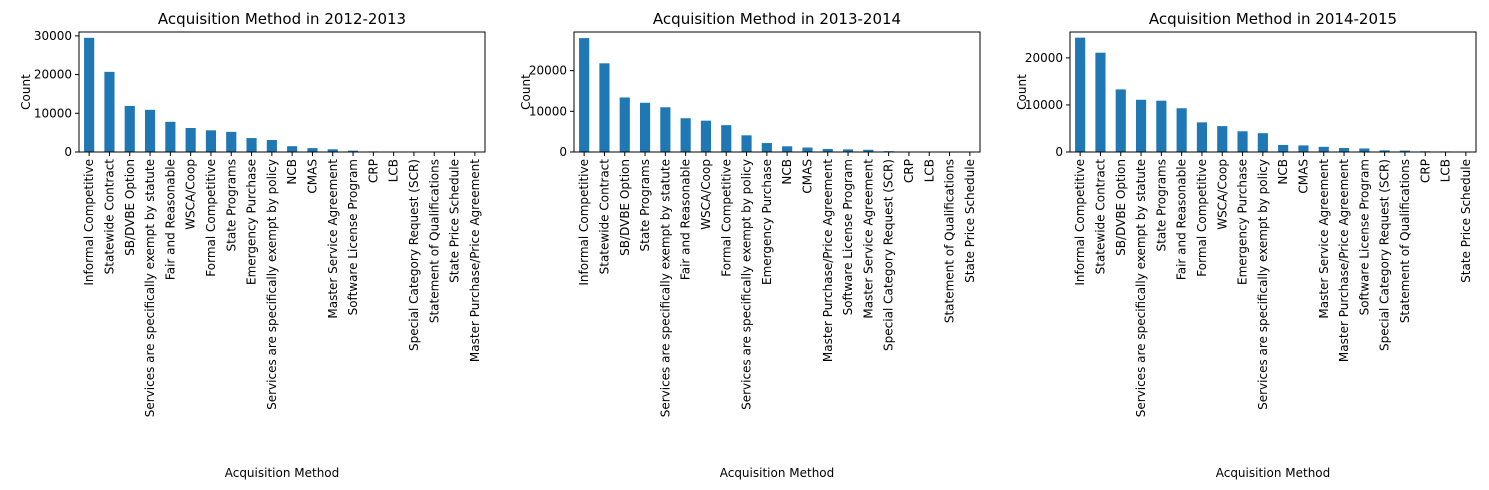 The width and height of the screenshot is (1489, 490). What do you see at coordinates (282, 19) in the screenshot?
I see `chart-title: Acquisition Method in 2012-2013` at bounding box center [282, 19].